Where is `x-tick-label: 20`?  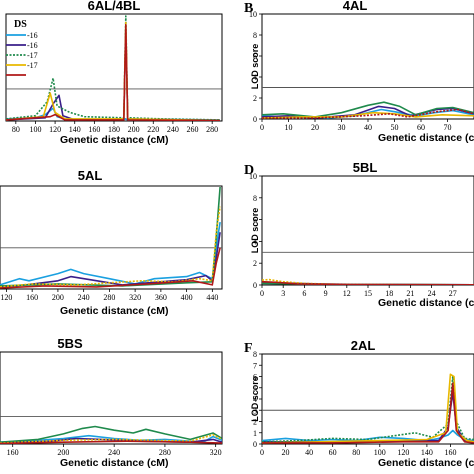
x-tick-label: 20 is located at coordinates (315, 127).